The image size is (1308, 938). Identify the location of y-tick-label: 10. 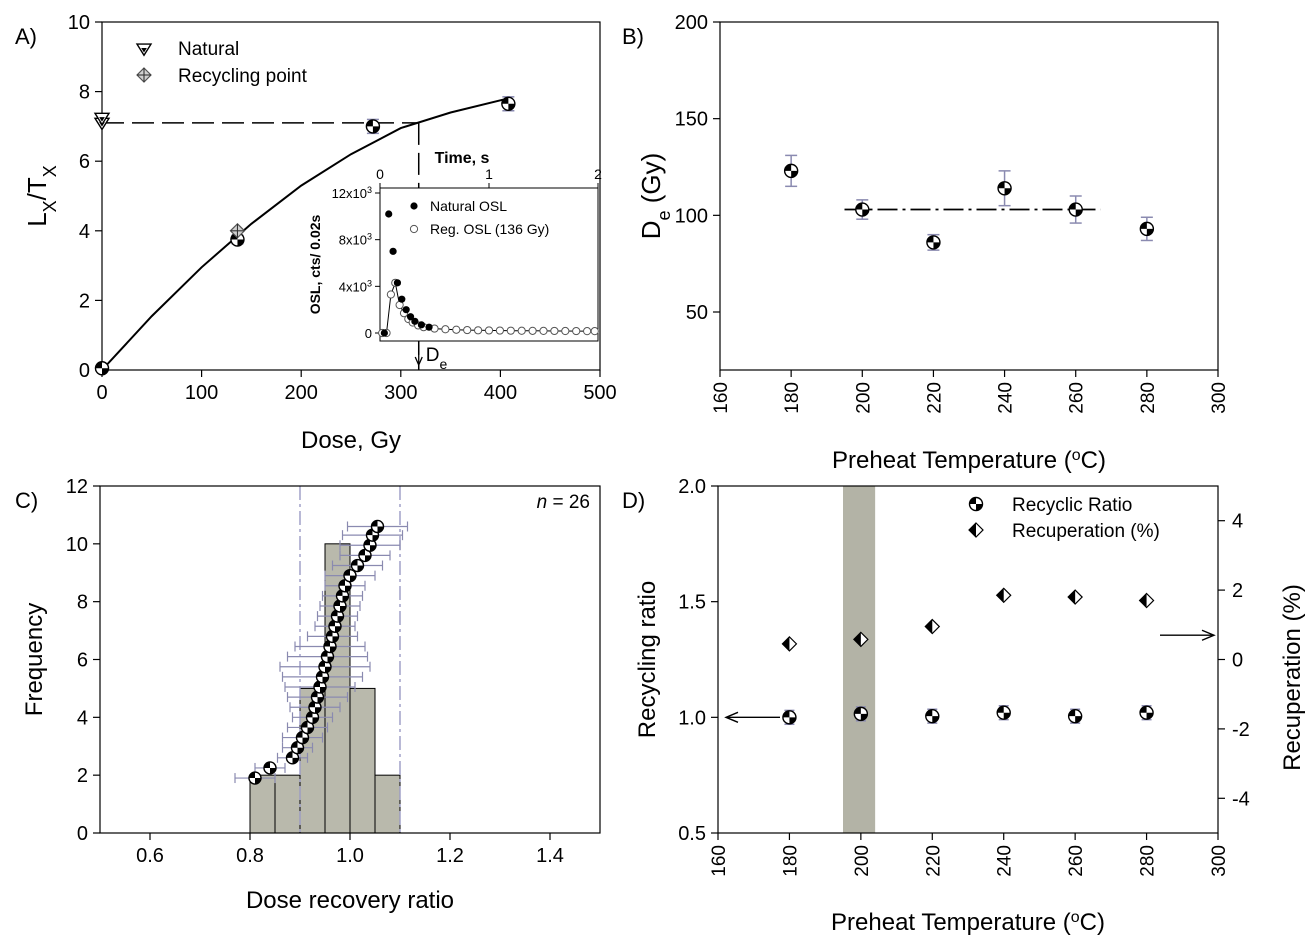
(77, 545).